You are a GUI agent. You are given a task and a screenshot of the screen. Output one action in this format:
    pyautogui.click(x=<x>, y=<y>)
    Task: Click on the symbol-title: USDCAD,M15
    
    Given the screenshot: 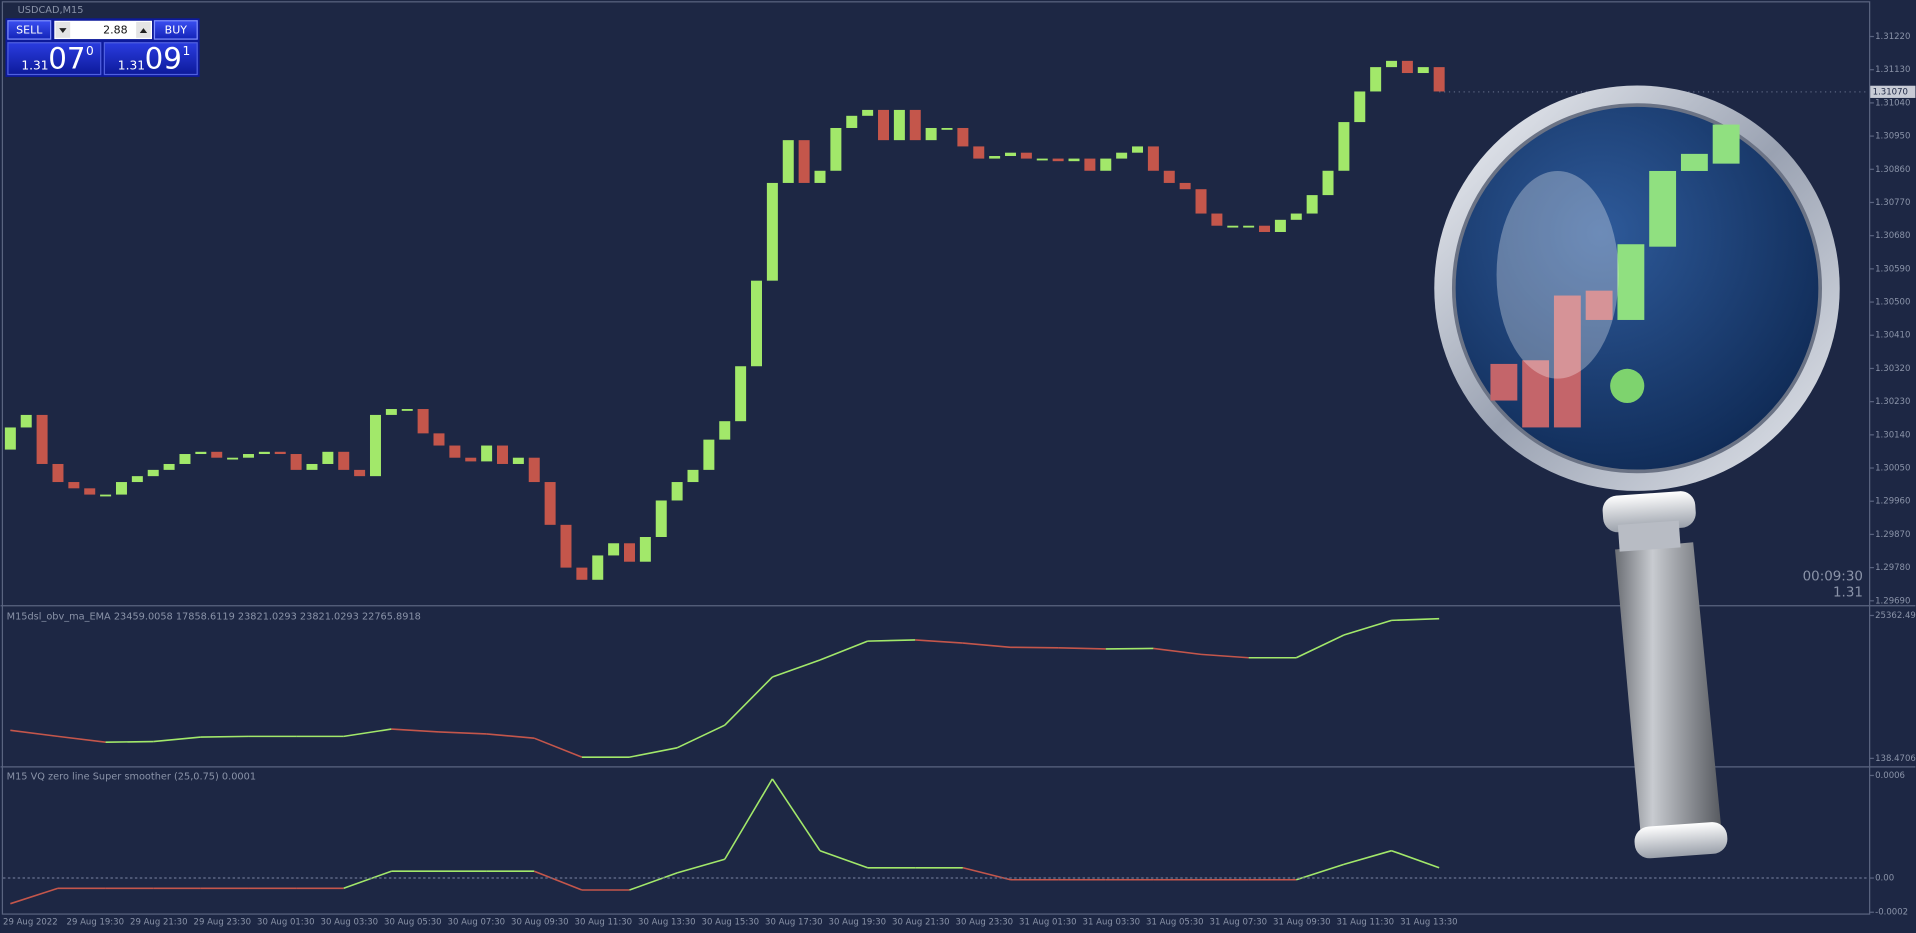 What is the action you would take?
    pyautogui.click(x=51, y=10)
    